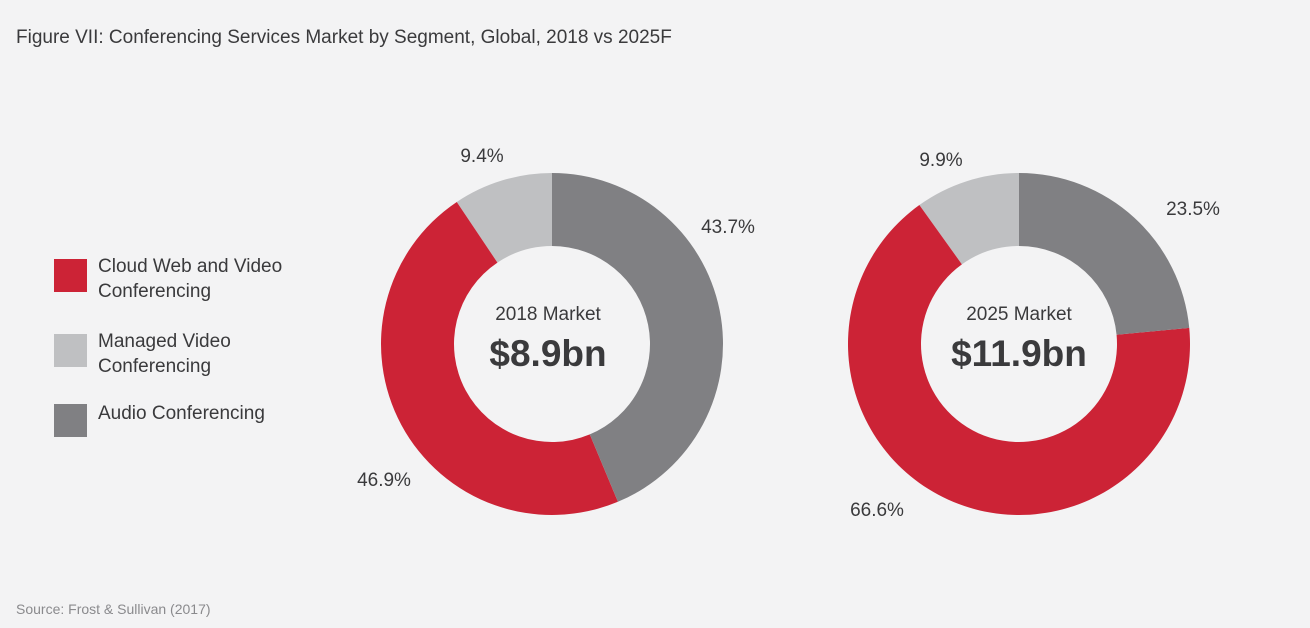  I want to click on legend-swatch-audio, so click(70, 420).